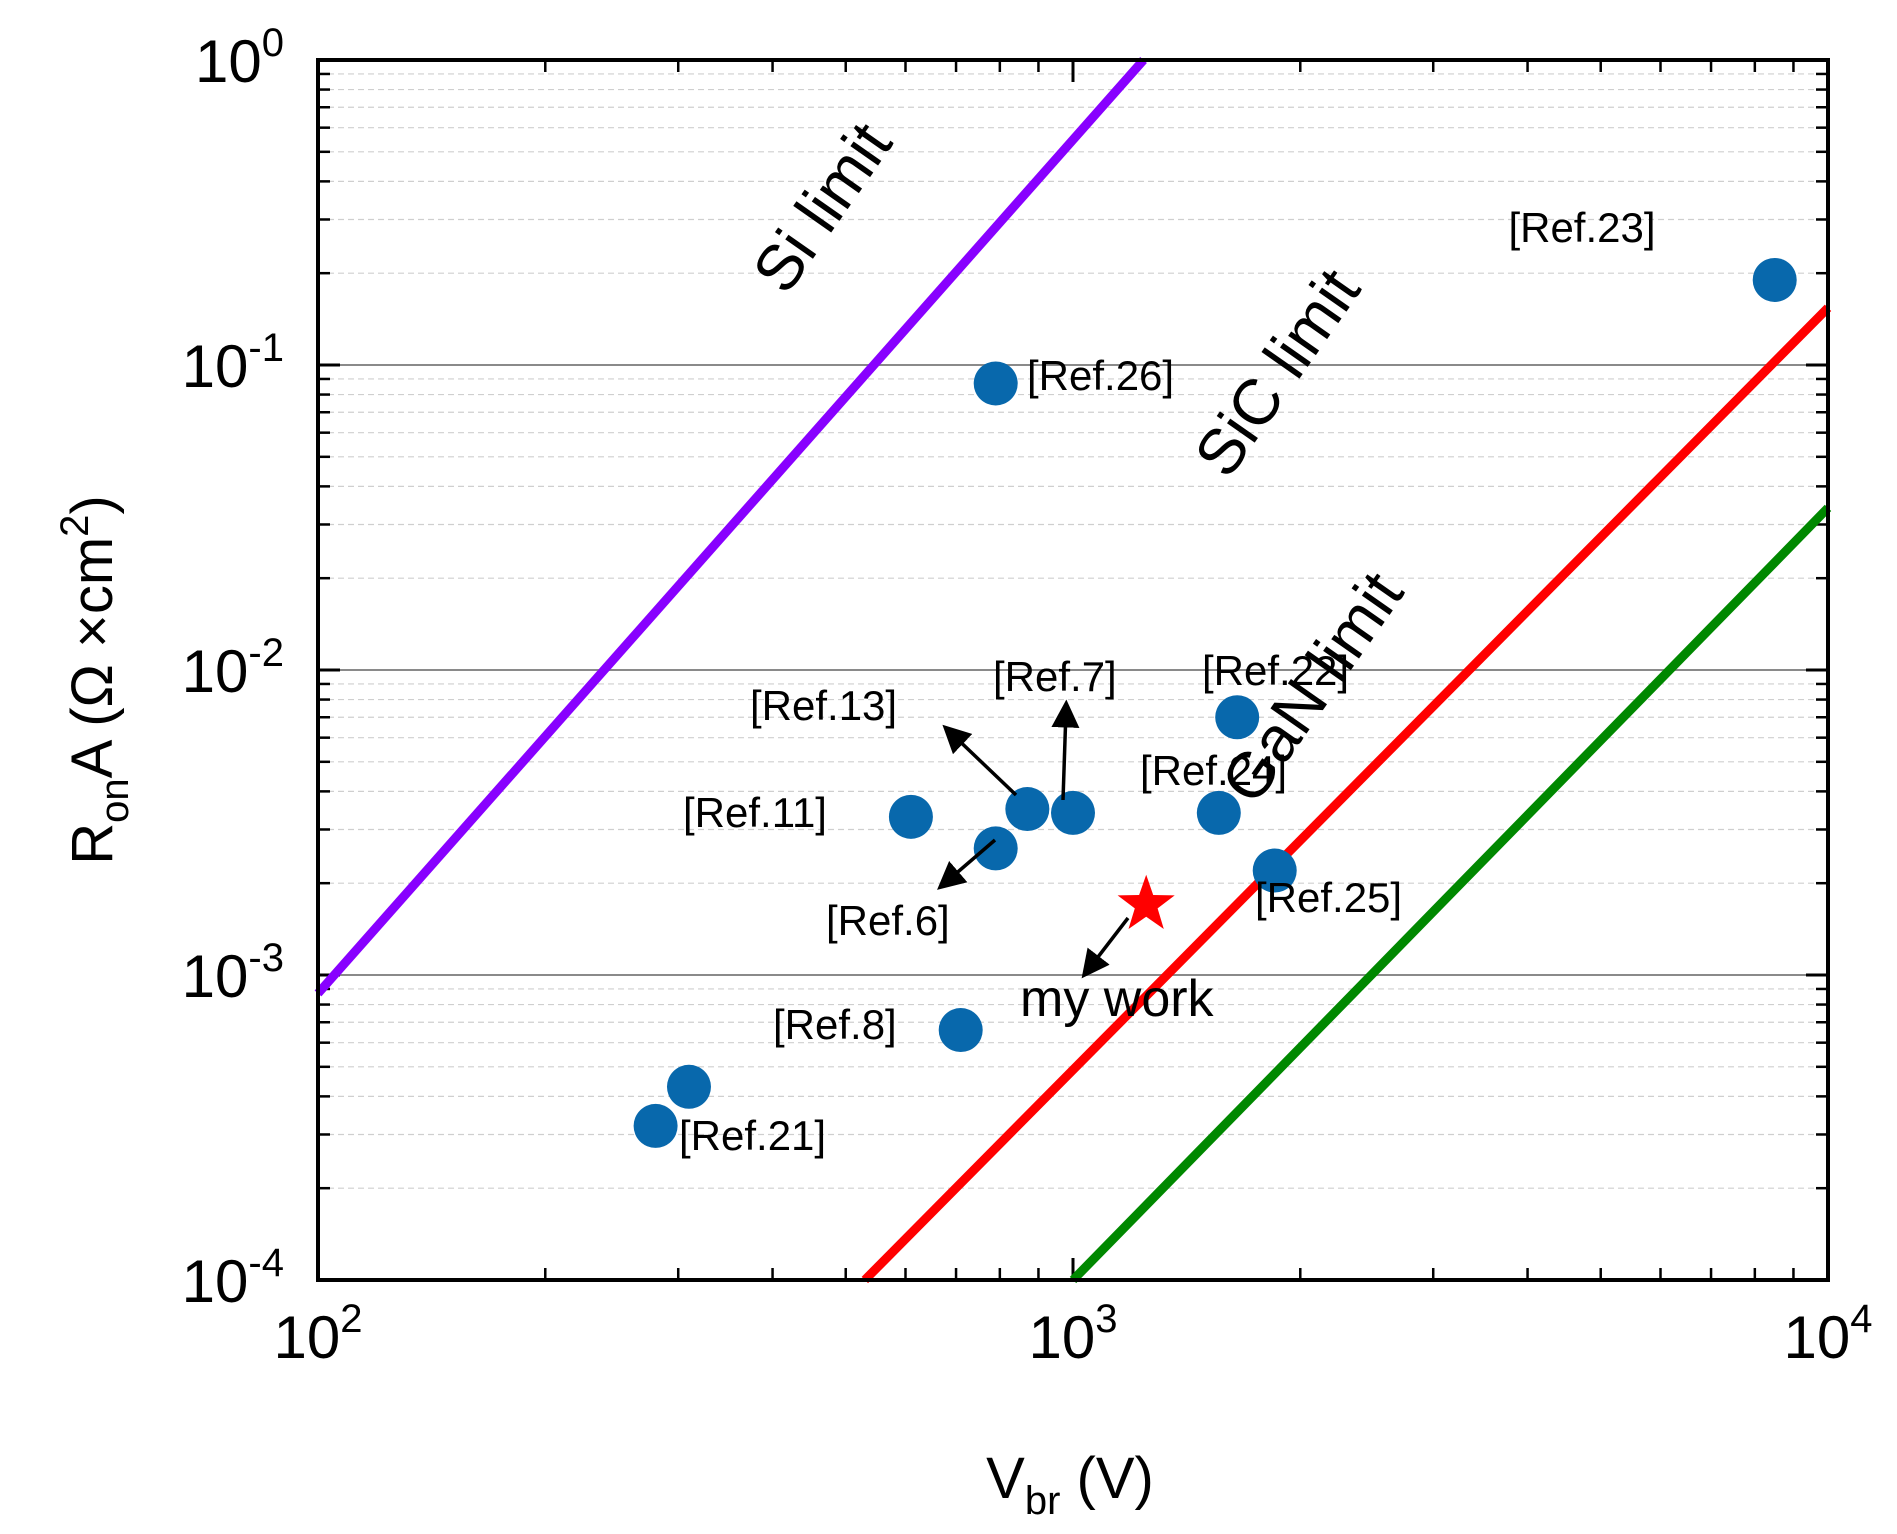 This screenshot has width=1897, height=1534. I want to click on ref8-label: [Ref.8], so click(835, 1024).